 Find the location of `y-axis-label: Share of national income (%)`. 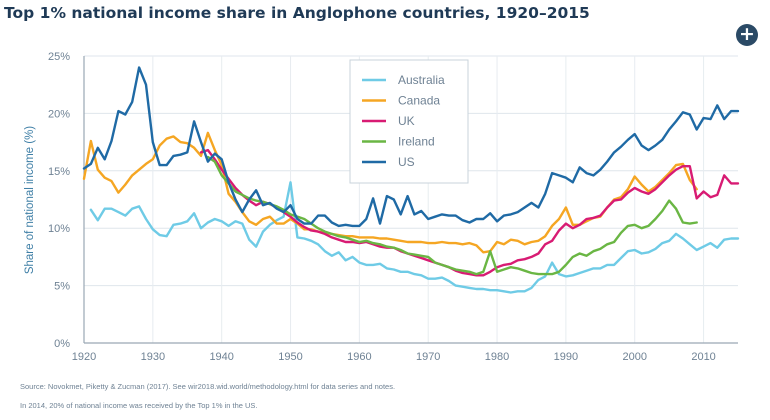

y-axis-label: Share of national income (%) is located at coordinates (30, 200).